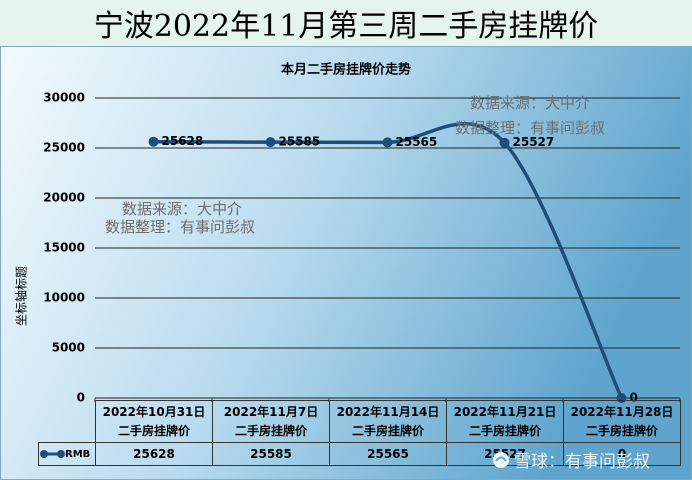 This screenshot has width=692, height=480. What do you see at coordinates (271, 454) in the screenshot?
I see `table-value: 25585` at bounding box center [271, 454].